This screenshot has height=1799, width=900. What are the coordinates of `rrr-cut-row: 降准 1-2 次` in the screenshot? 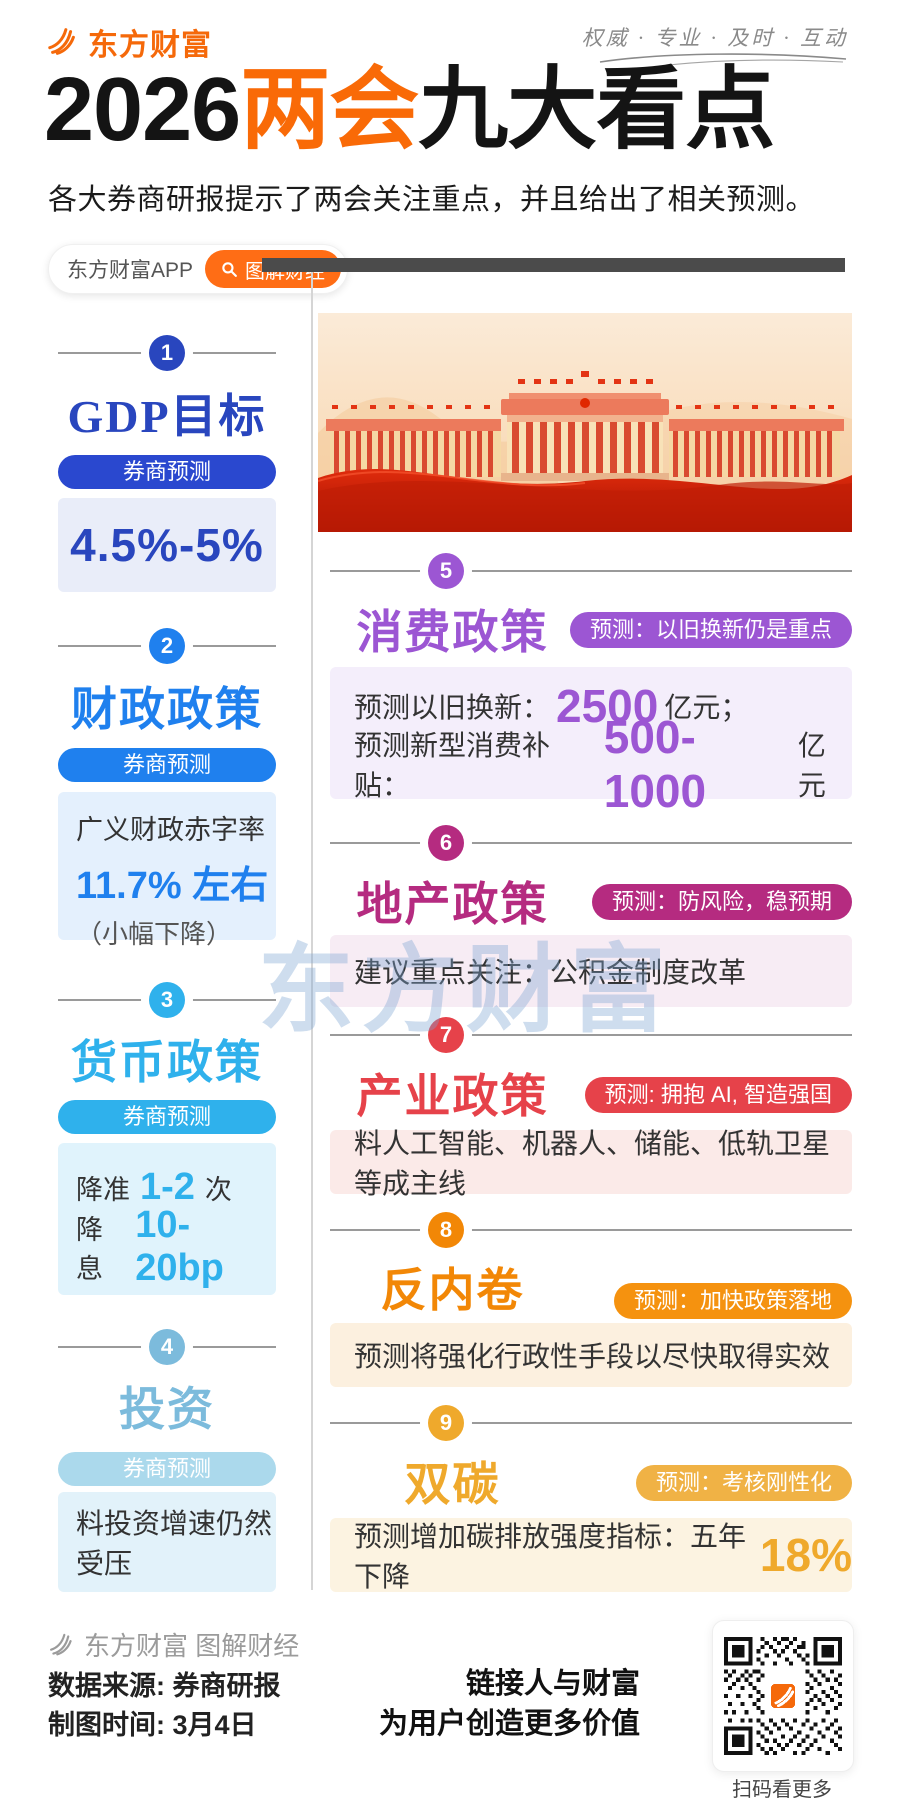 It's located at (176, 1187).